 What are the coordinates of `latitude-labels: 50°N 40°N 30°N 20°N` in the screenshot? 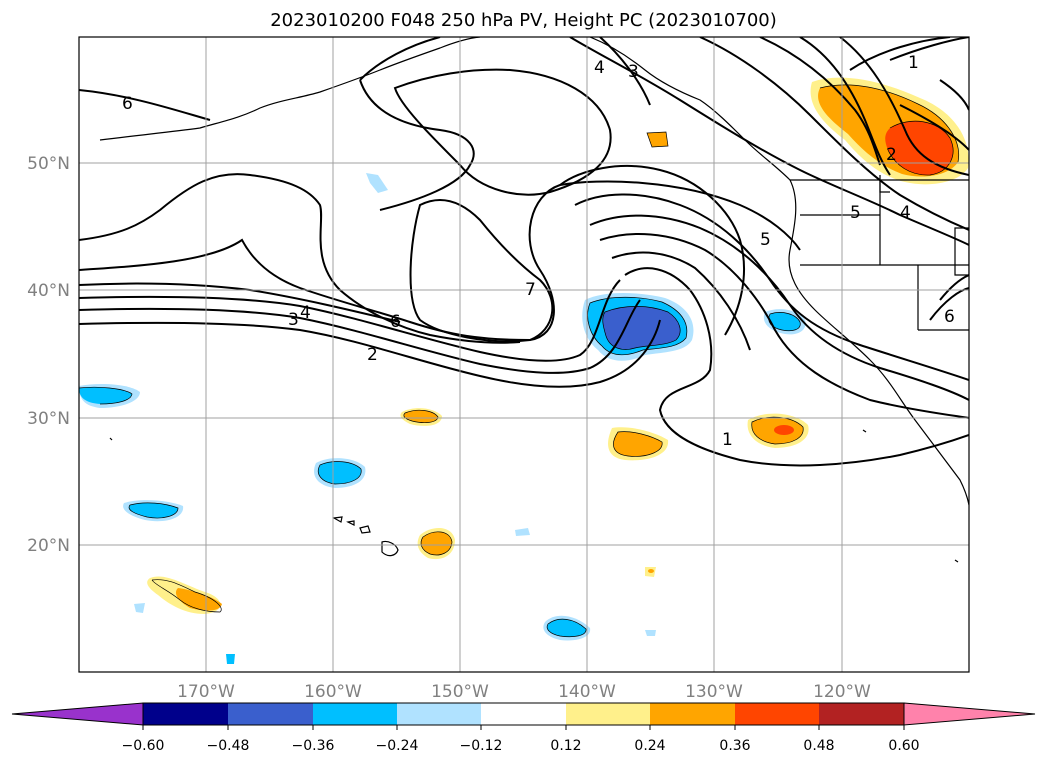 It's located at (48, 355).